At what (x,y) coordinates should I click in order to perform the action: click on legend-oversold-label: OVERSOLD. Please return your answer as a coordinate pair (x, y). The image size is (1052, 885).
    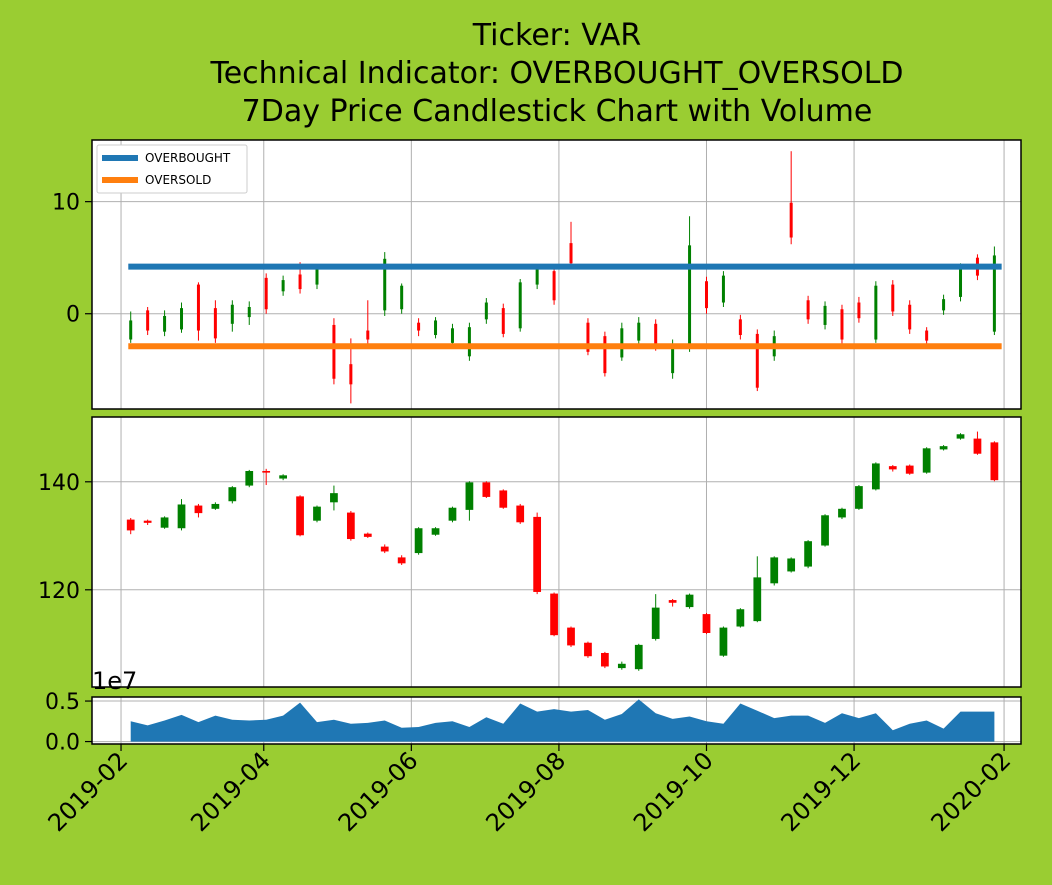
    Looking at the image, I should click on (178, 180).